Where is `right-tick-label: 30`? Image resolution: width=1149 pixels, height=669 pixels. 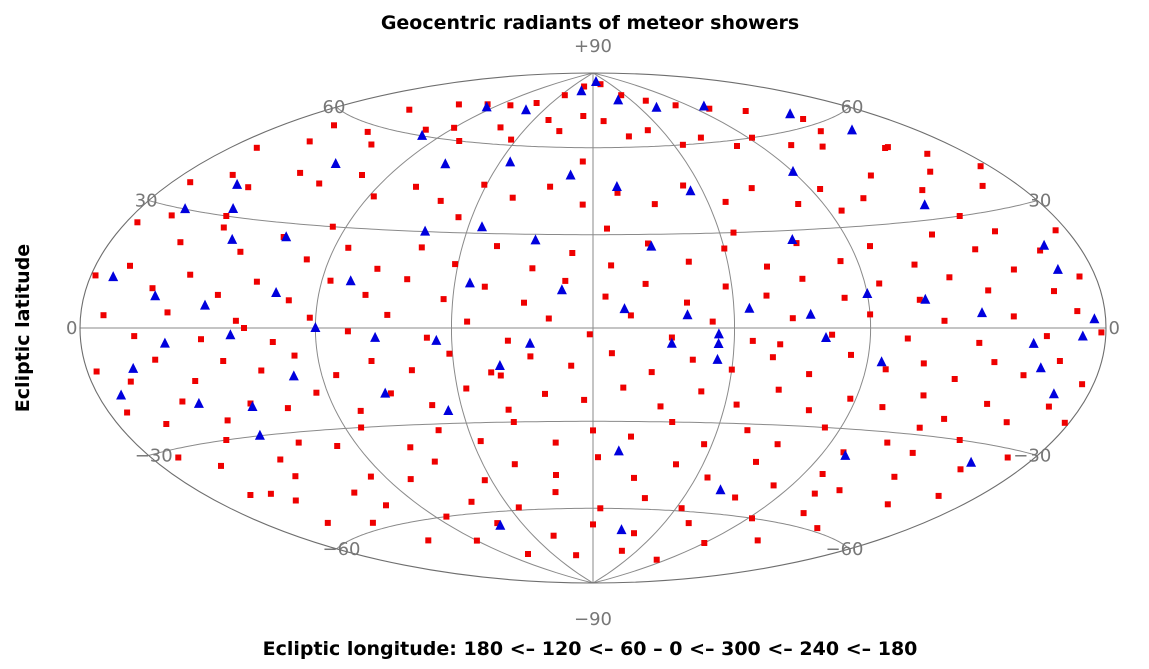
right-tick-label: 30 is located at coordinates (146, 201).